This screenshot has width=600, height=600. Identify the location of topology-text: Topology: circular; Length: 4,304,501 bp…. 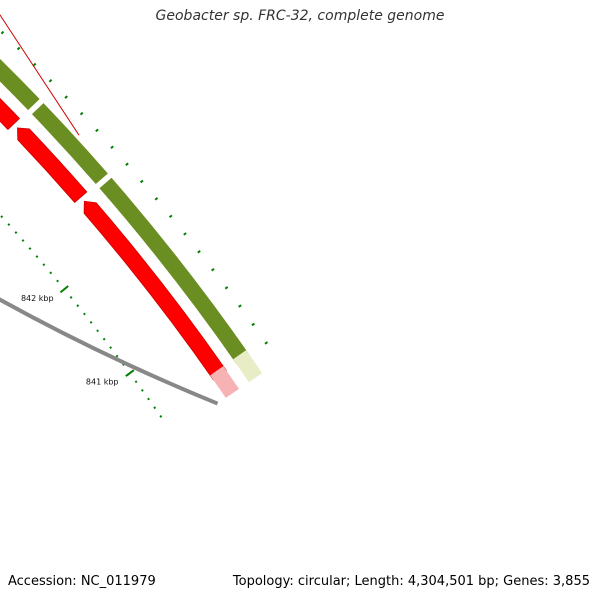
(411, 581).